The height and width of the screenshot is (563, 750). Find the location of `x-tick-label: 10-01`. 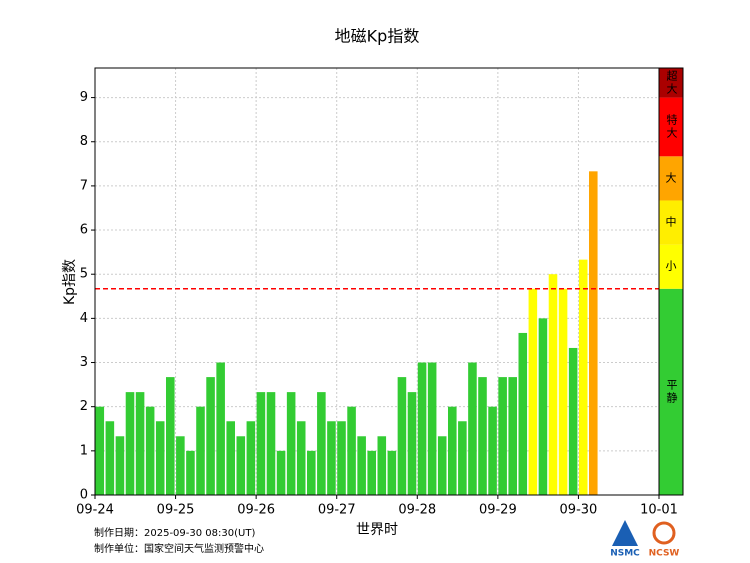

x-tick-label: 10-01 is located at coordinates (659, 510).